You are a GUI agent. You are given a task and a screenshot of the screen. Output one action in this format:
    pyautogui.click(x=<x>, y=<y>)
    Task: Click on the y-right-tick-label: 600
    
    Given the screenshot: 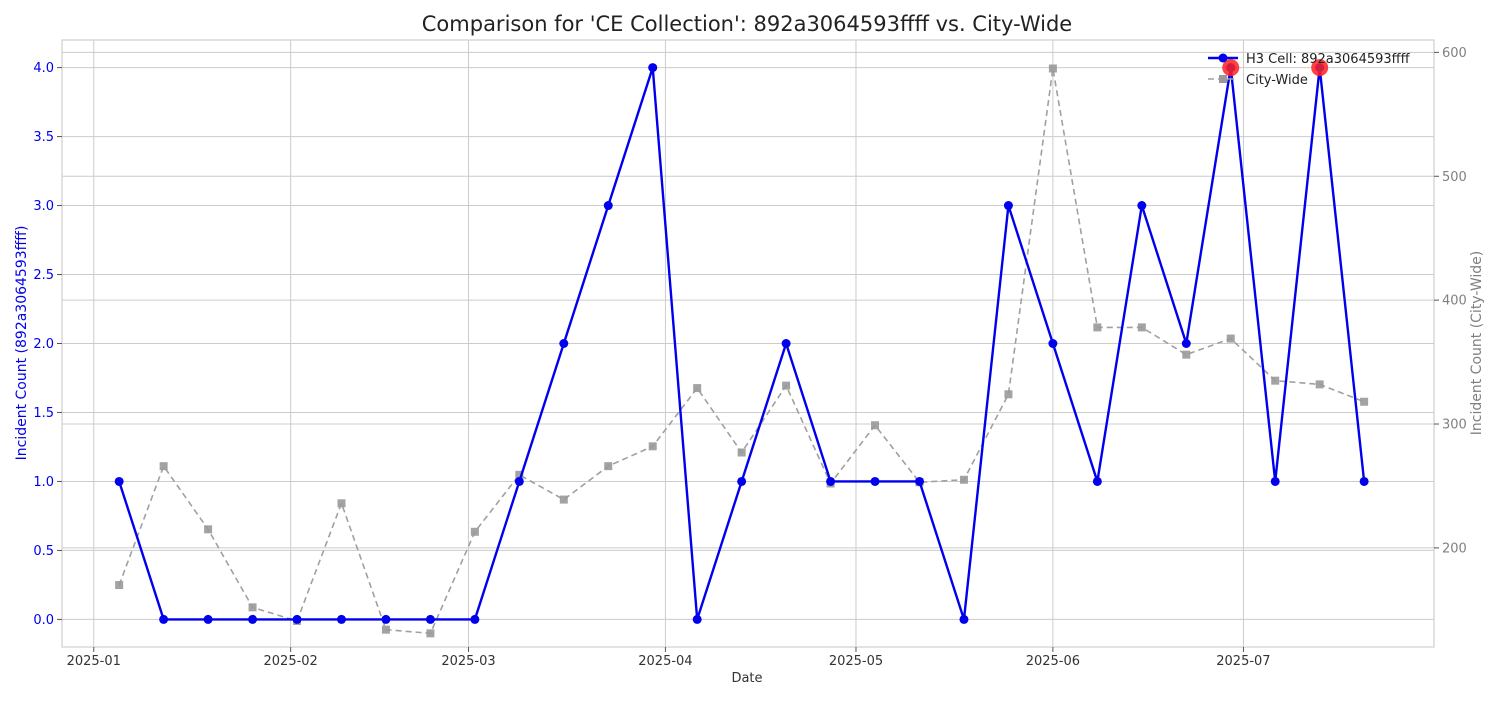 What is the action you would take?
    pyautogui.click(x=1454, y=53)
    